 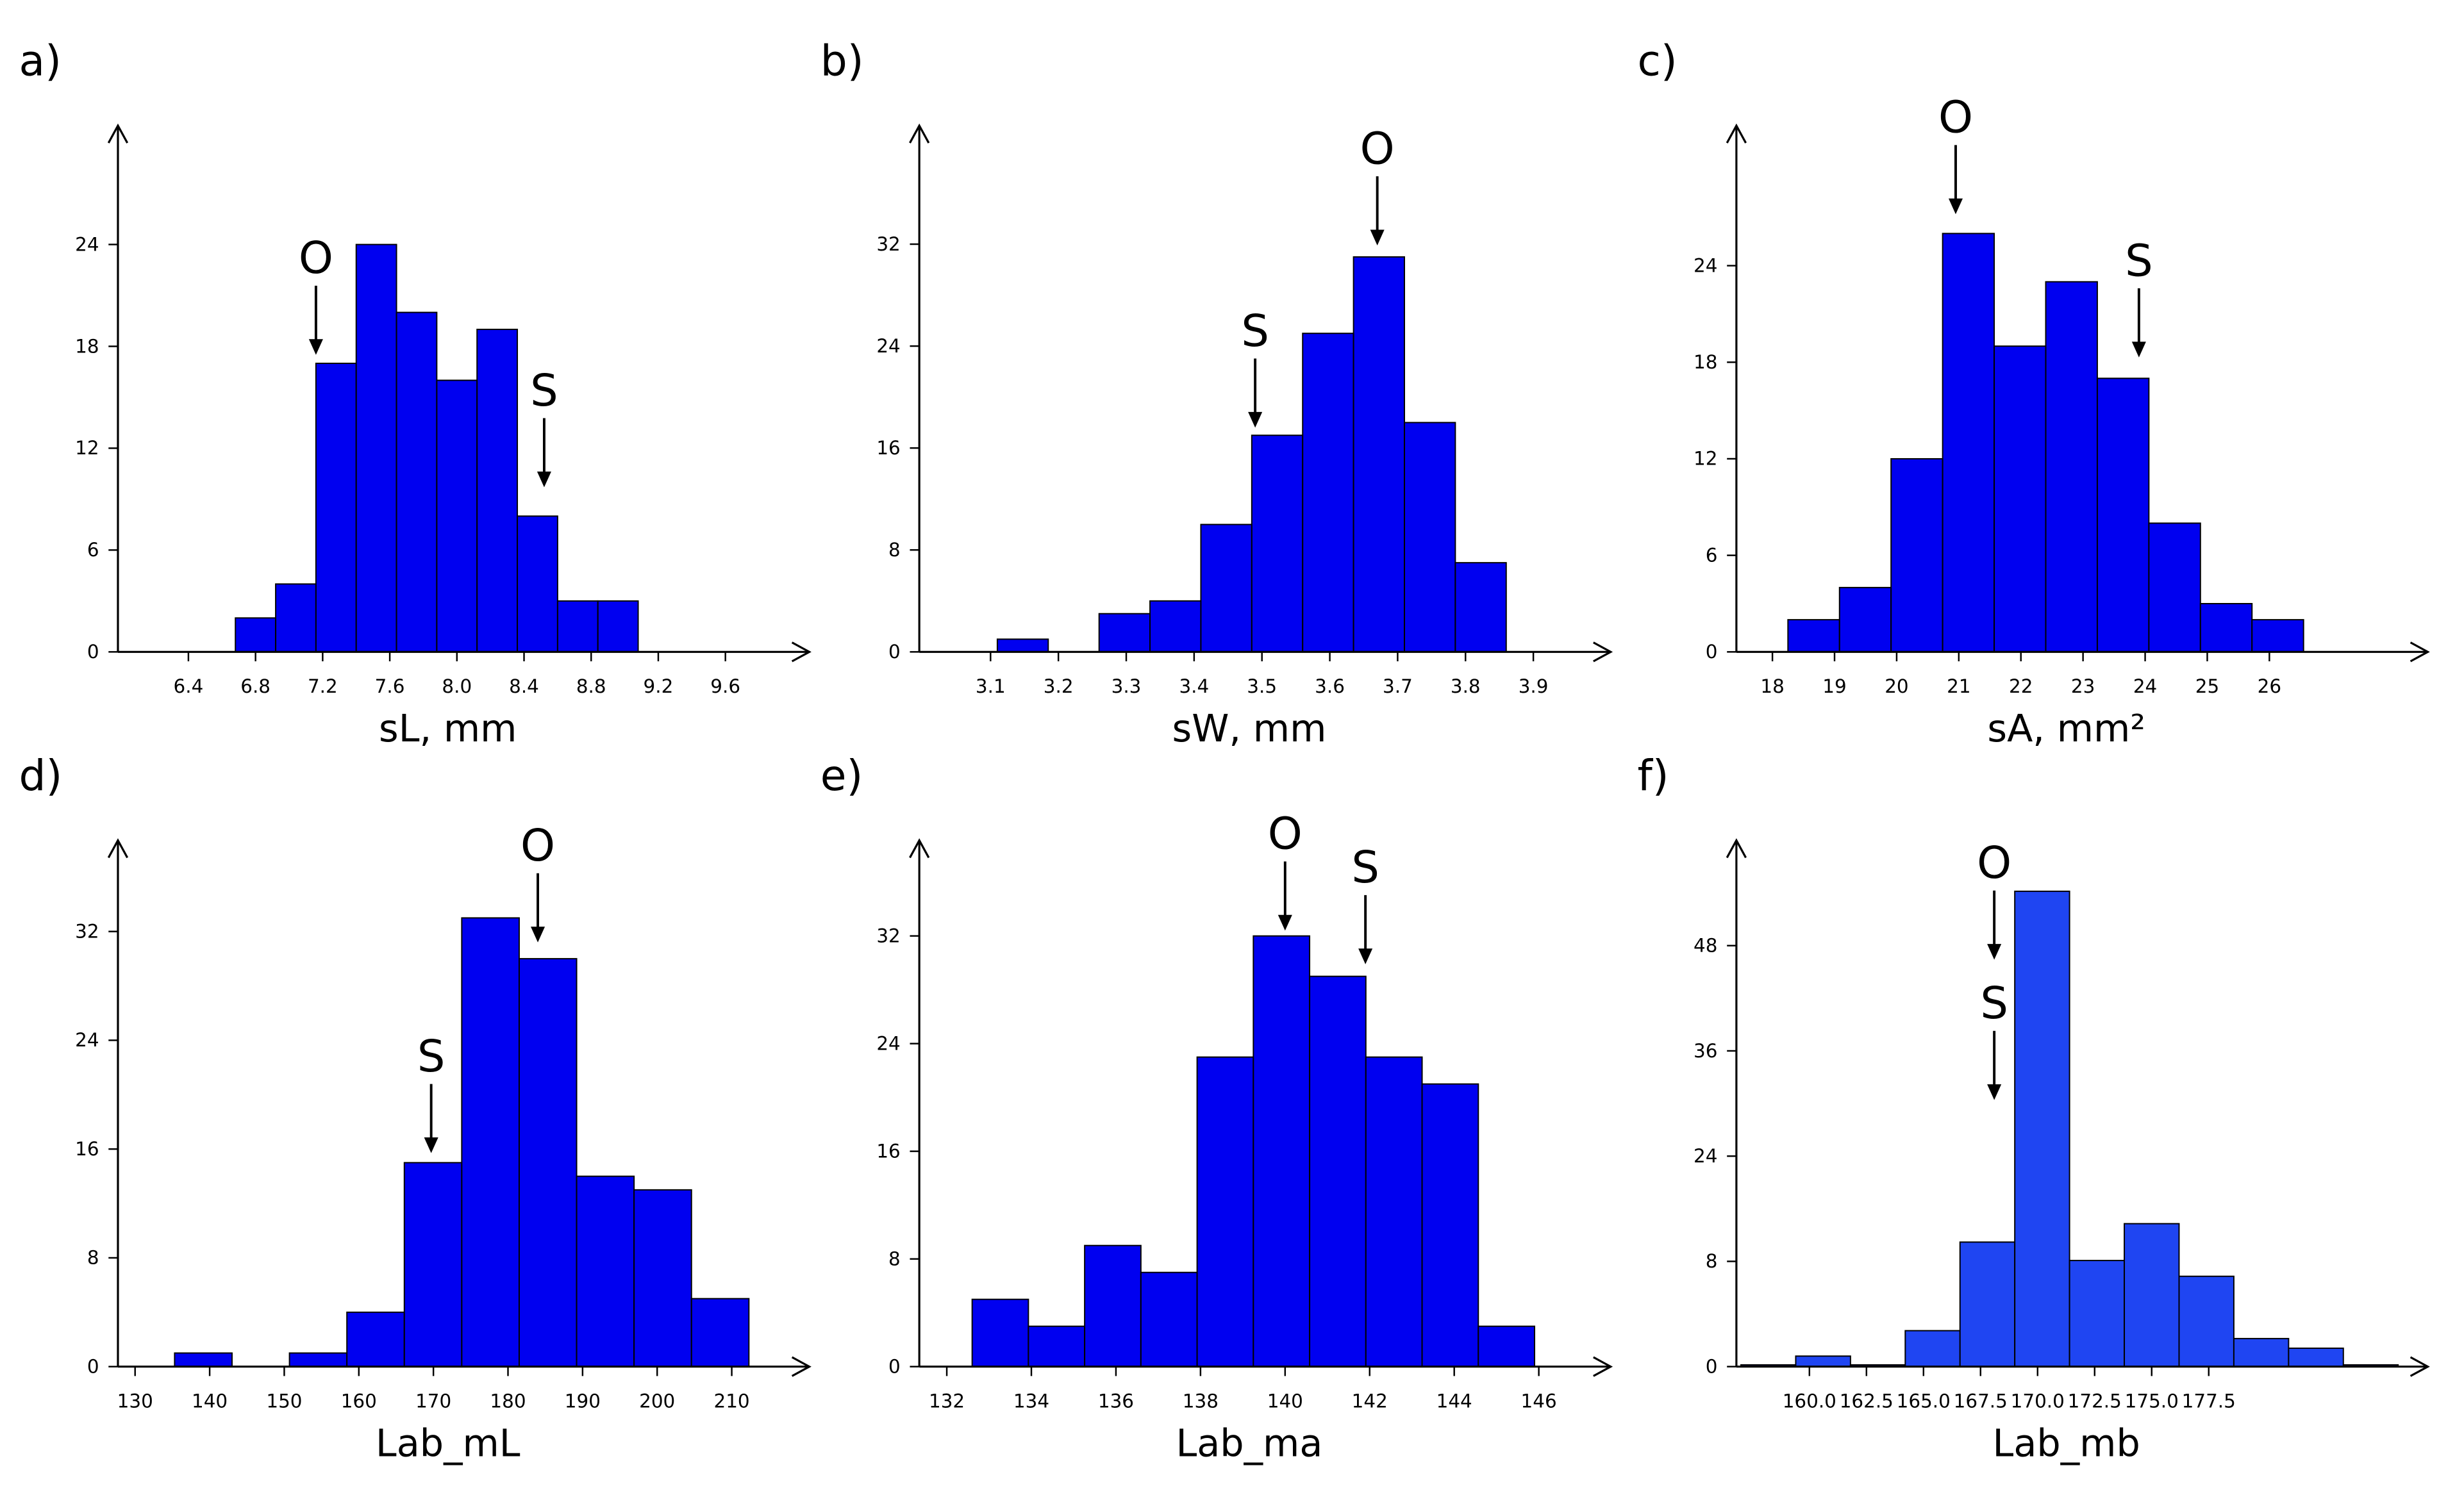 What do you see at coordinates (1127, 686) in the screenshot?
I see `x-tick-label: 3.3` at bounding box center [1127, 686].